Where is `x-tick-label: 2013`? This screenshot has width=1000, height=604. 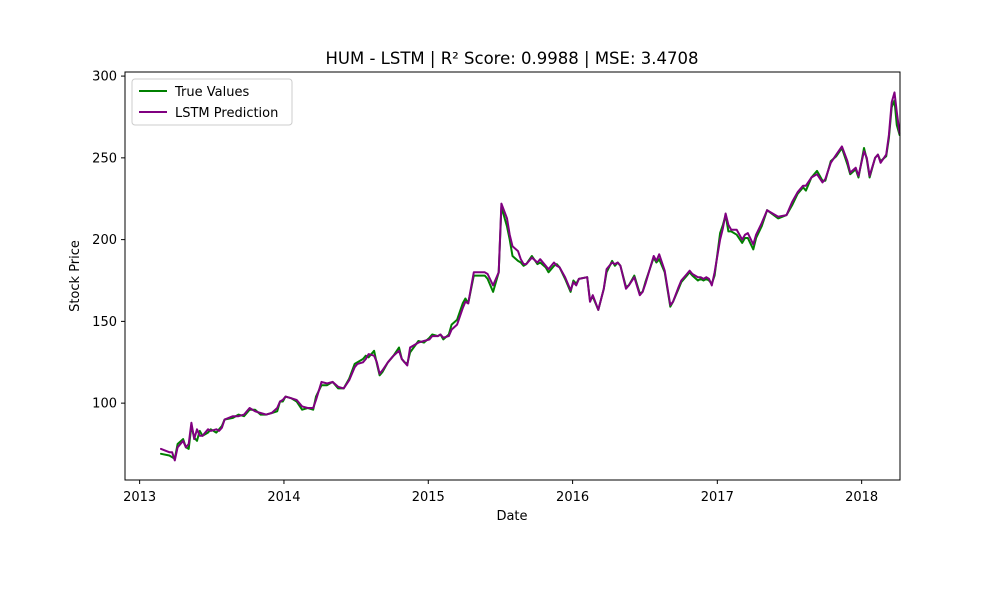
x-tick-label: 2013 is located at coordinates (139, 497).